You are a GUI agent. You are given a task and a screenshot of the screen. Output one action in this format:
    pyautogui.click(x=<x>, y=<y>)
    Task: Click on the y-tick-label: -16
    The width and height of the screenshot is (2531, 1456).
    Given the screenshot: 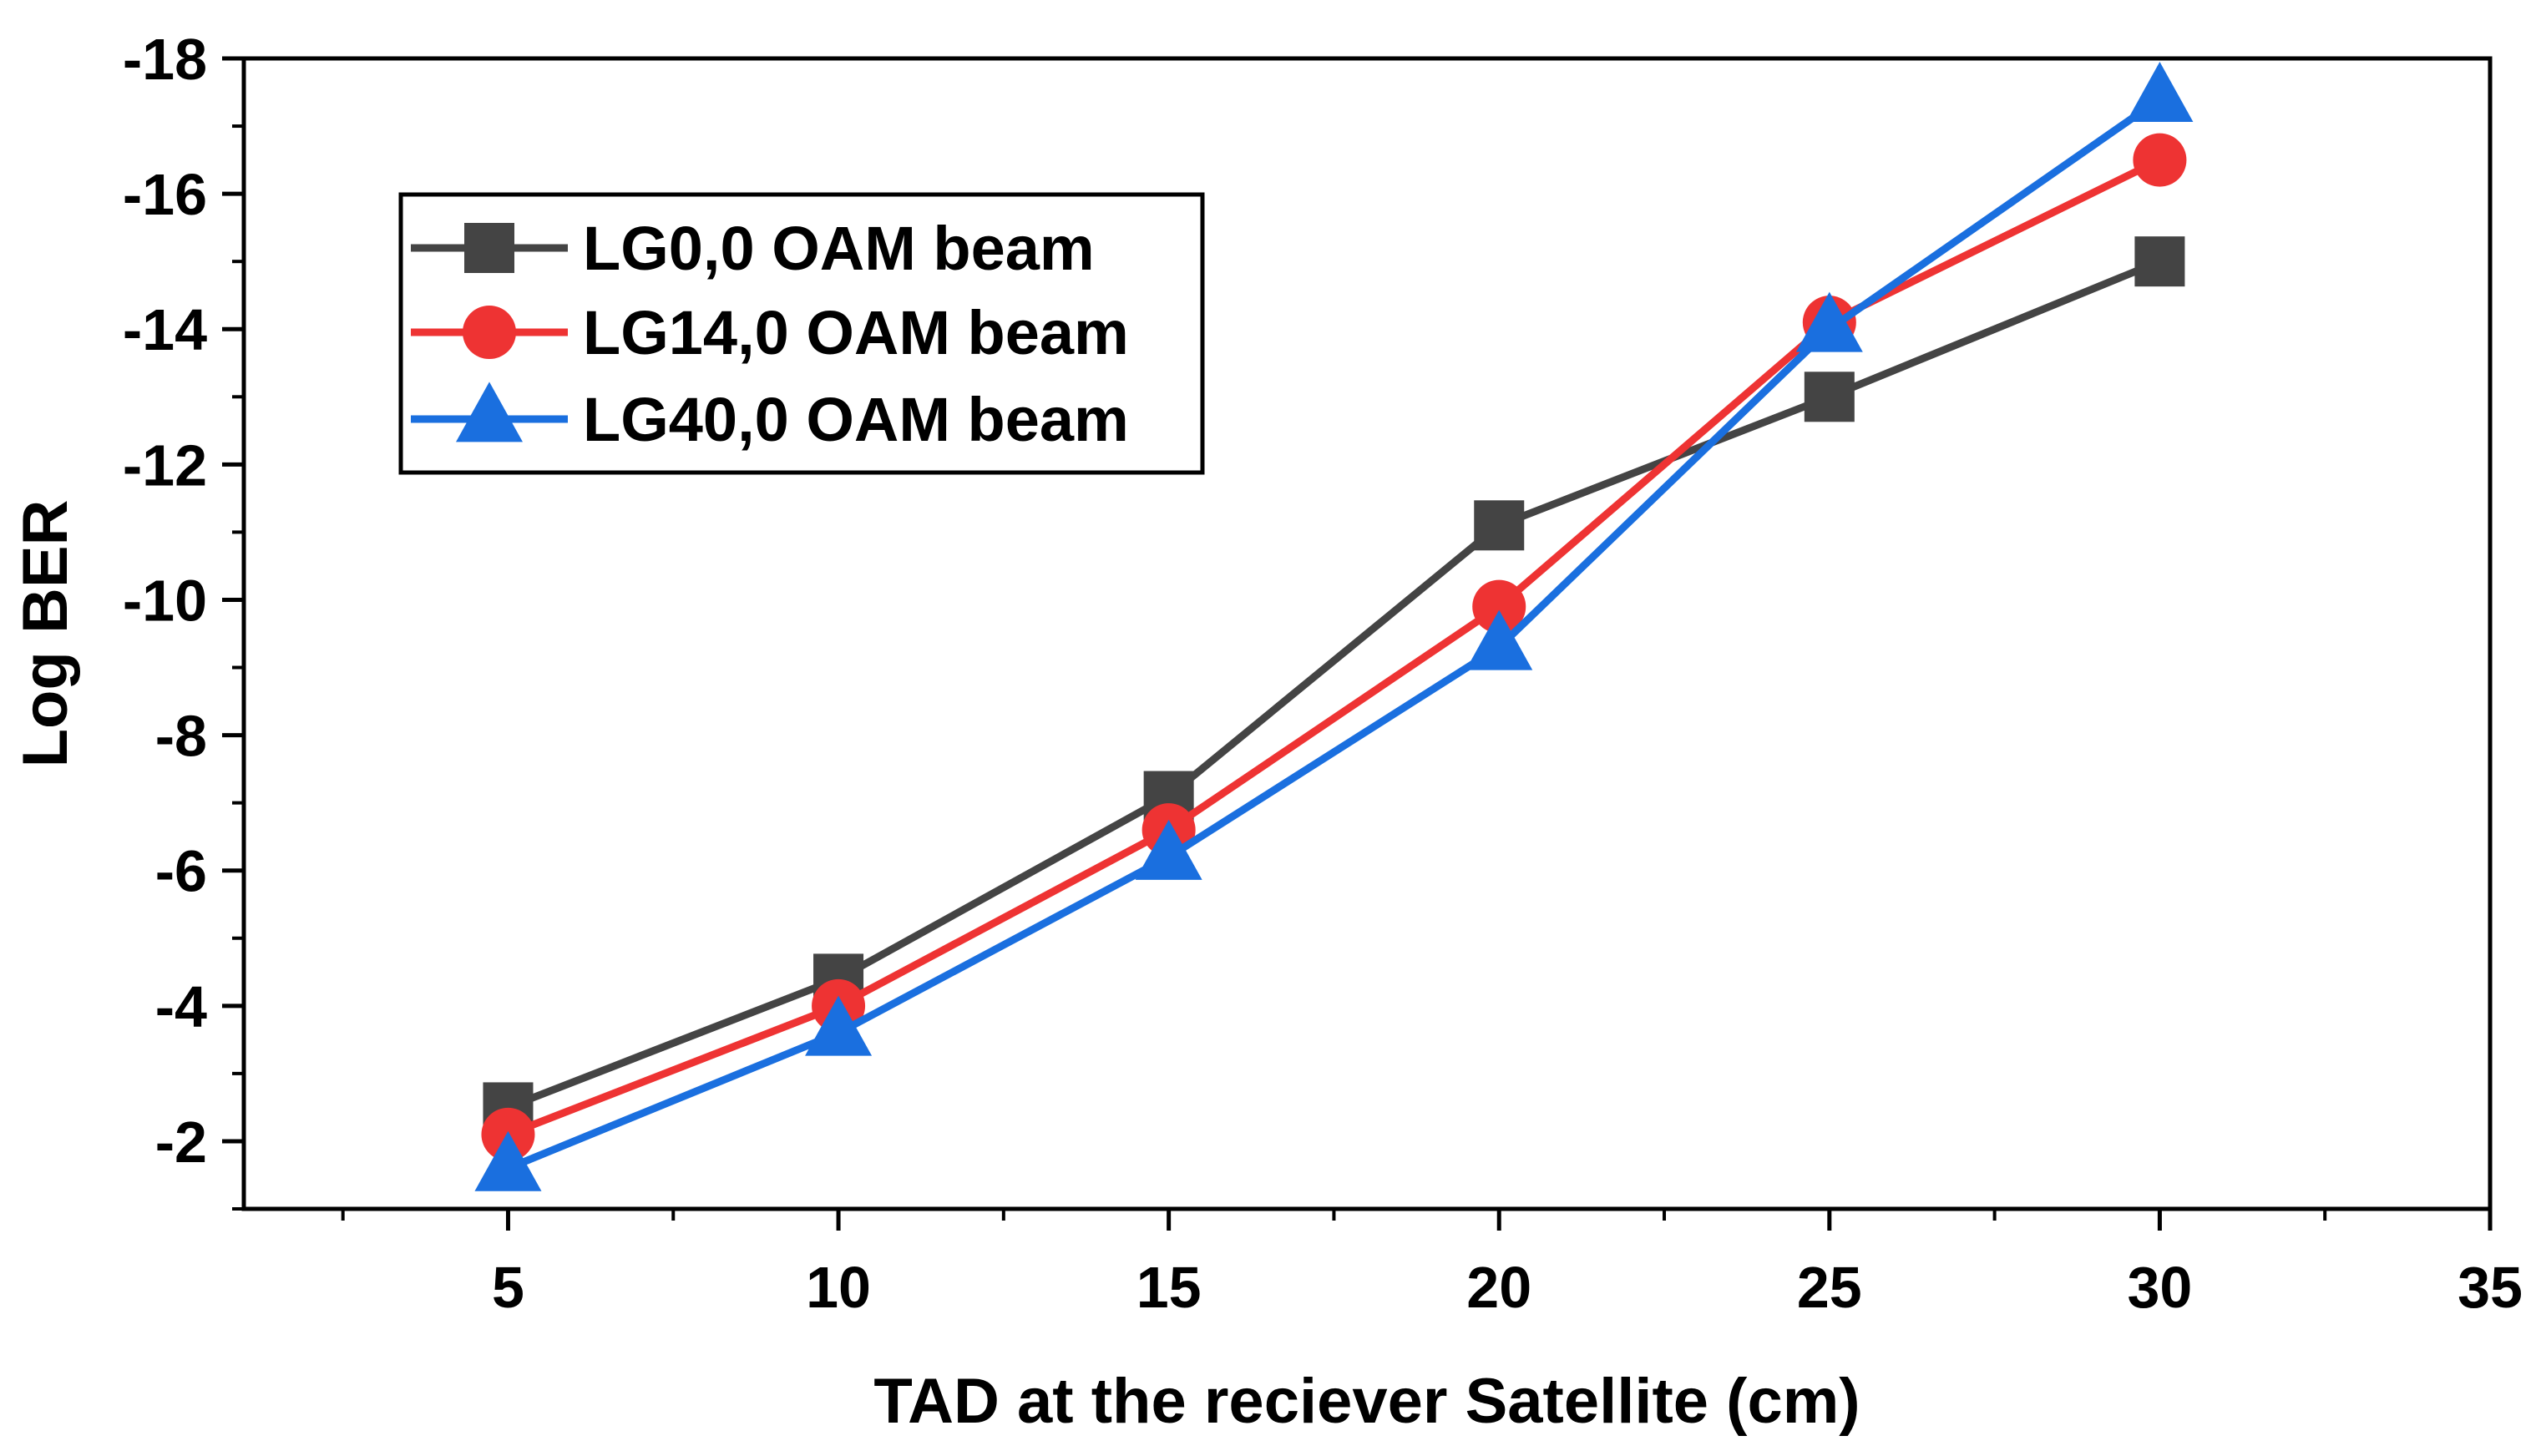 What is the action you would take?
    pyautogui.click(x=165, y=194)
    